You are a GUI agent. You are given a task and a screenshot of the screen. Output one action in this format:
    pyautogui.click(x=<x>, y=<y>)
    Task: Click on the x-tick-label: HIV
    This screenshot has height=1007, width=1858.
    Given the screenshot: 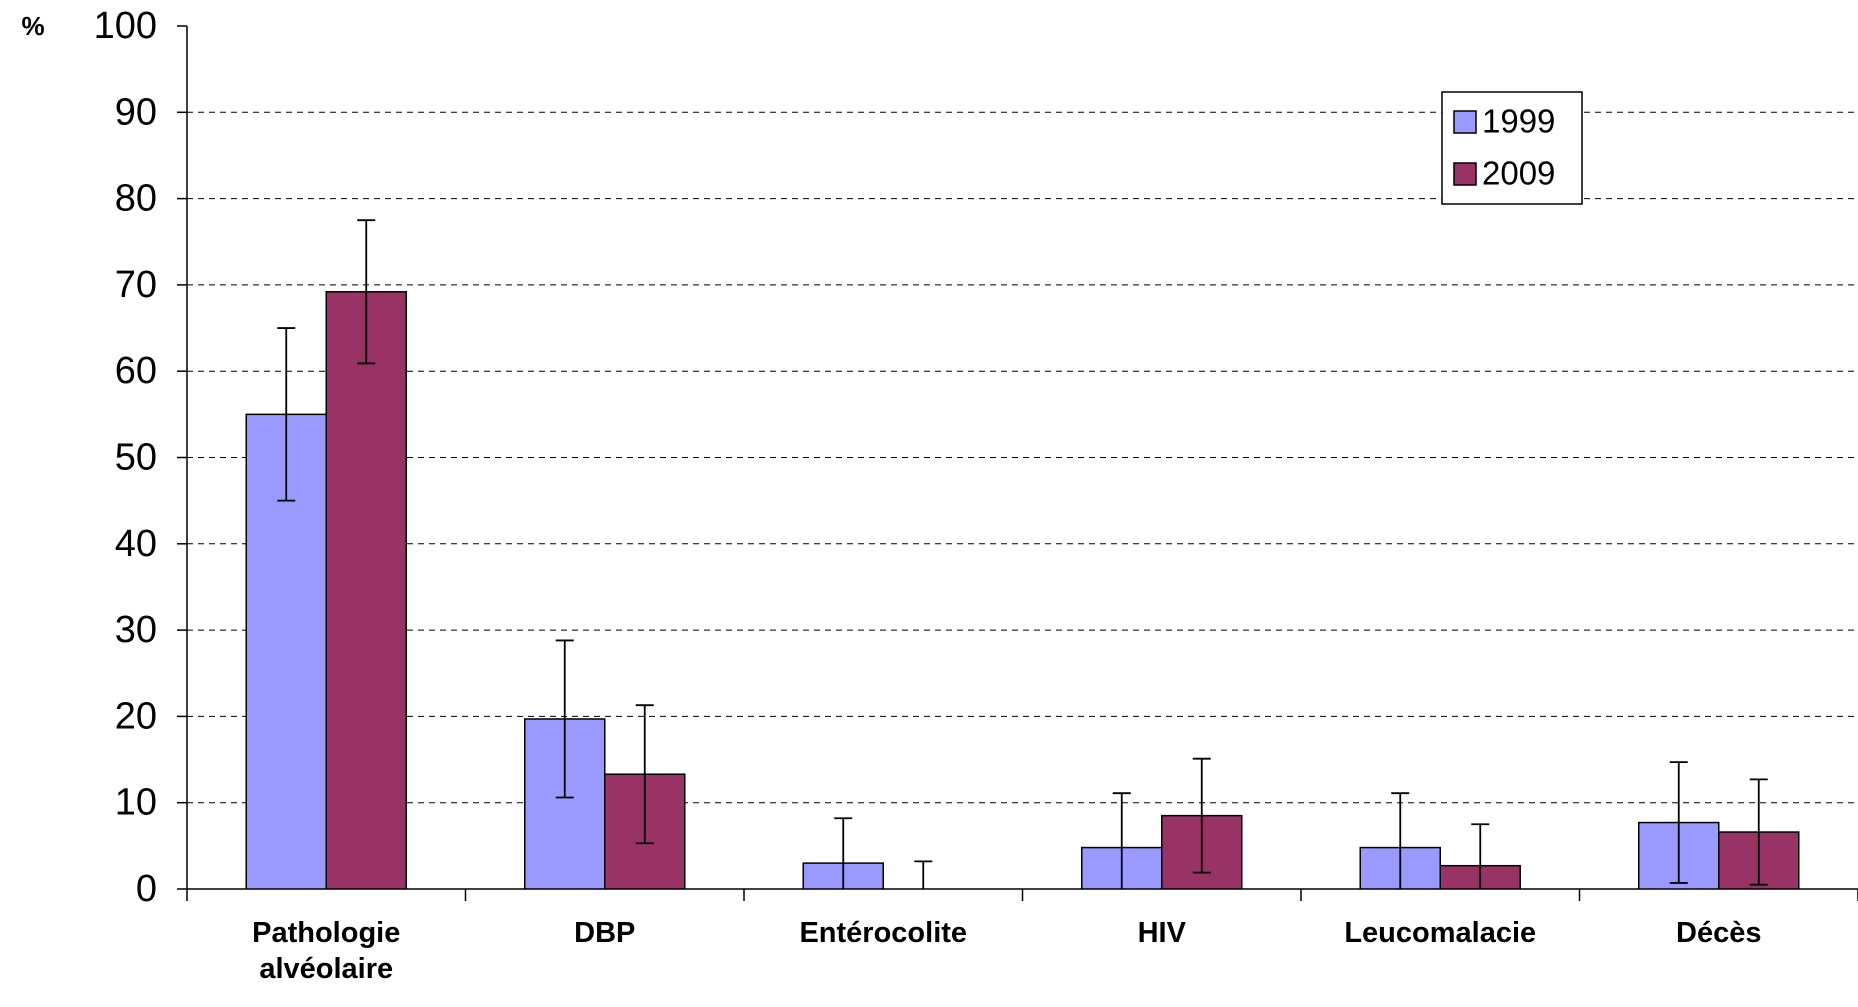 What is the action you would take?
    pyautogui.click(x=1161, y=933)
    